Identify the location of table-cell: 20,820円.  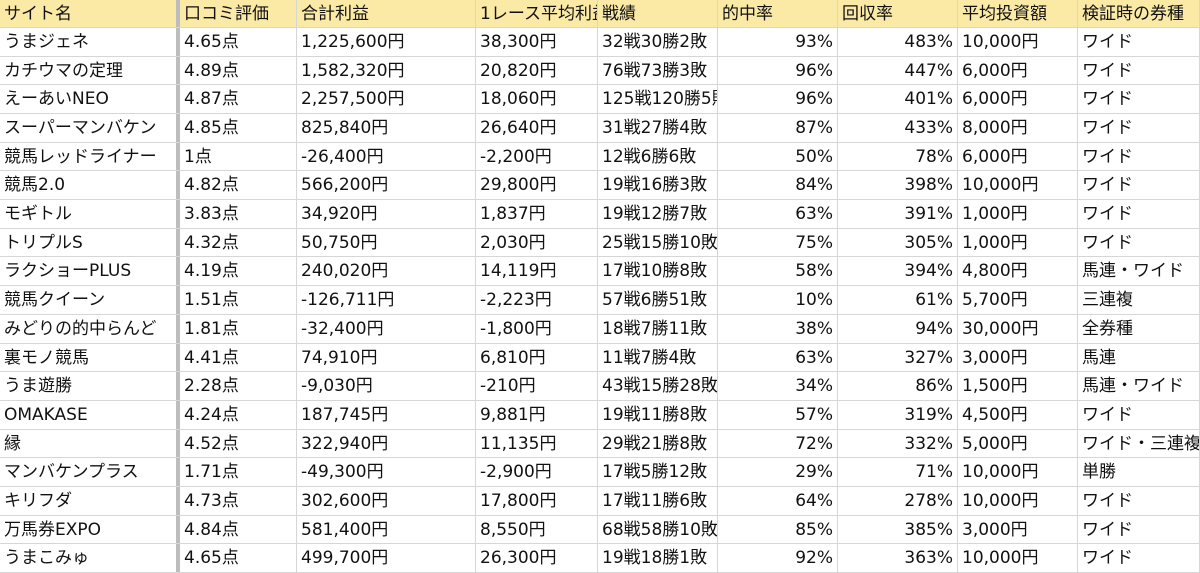
(537, 70).